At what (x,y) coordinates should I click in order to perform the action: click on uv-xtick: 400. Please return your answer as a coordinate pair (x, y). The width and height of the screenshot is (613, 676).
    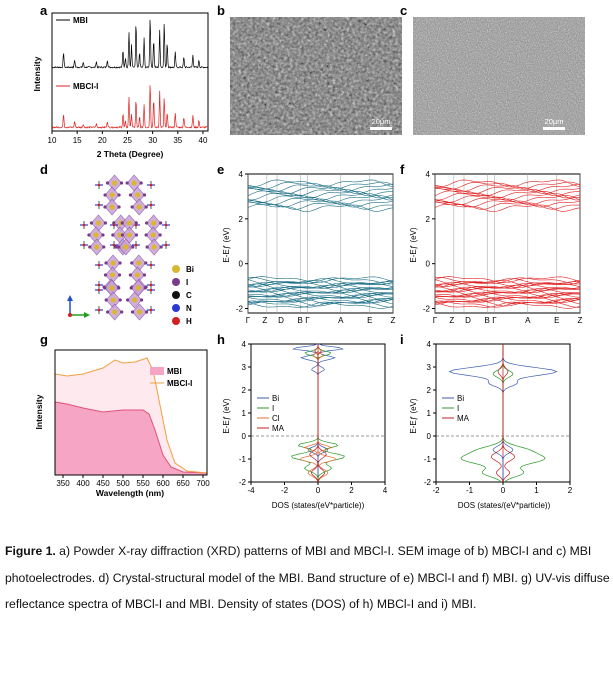
    Looking at the image, I should click on (83, 483).